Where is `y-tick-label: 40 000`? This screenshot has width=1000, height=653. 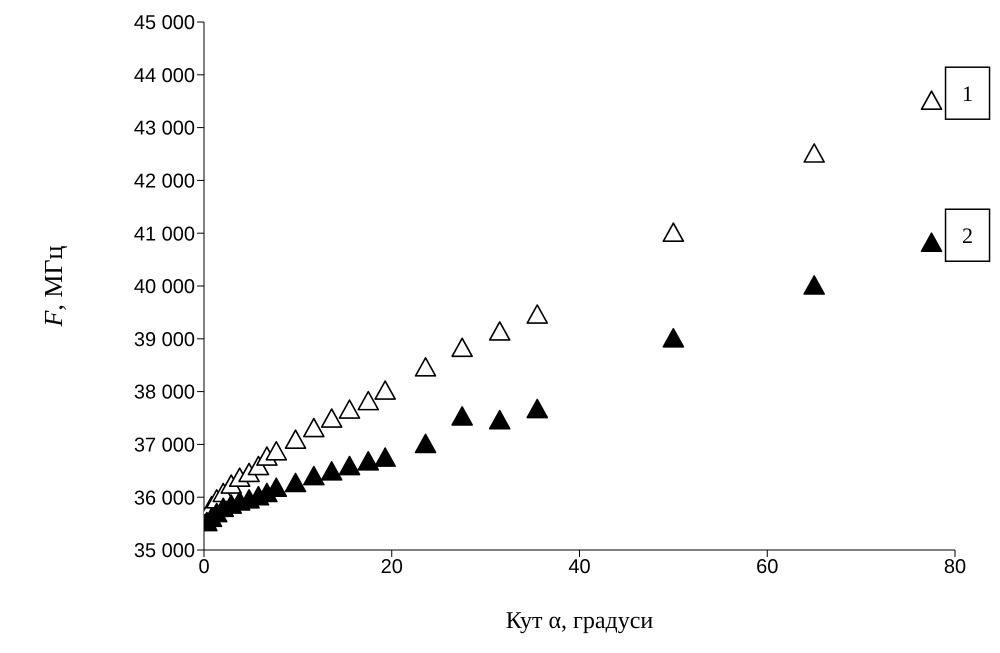 y-tick-label: 40 000 is located at coordinates (164, 287).